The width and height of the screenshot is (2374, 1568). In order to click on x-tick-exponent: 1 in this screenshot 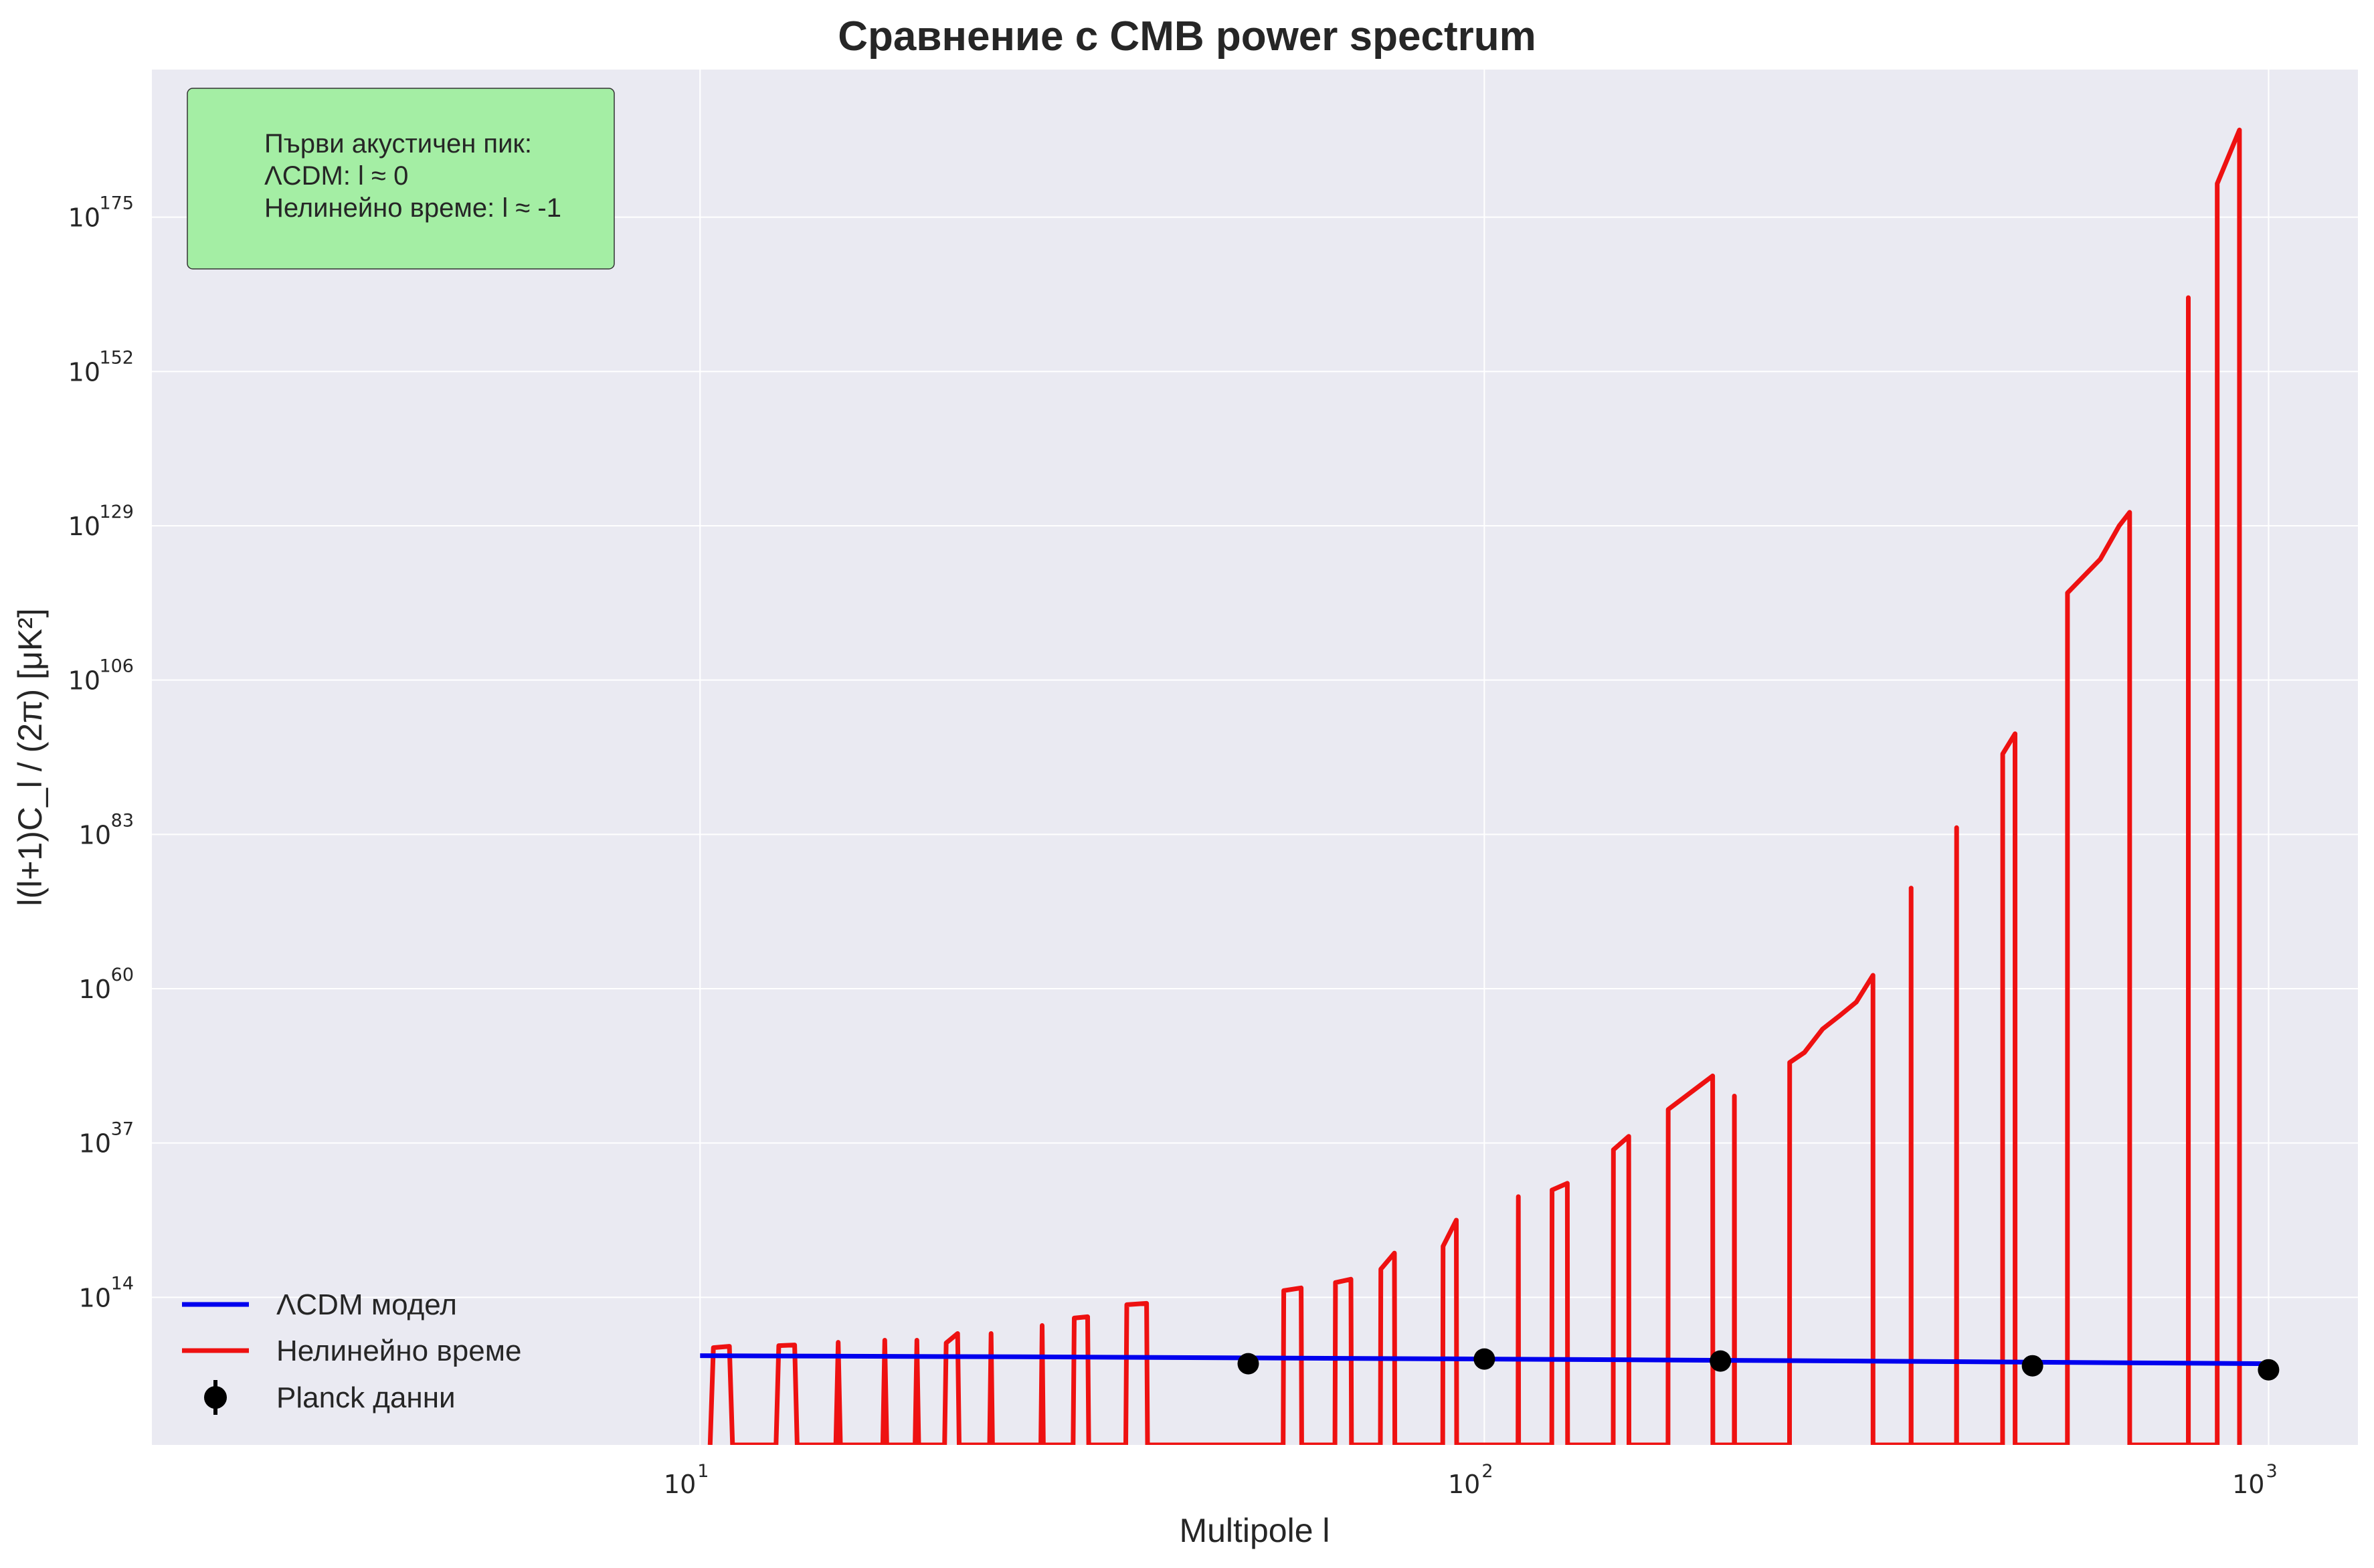, I will do `click(703, 1471)`.